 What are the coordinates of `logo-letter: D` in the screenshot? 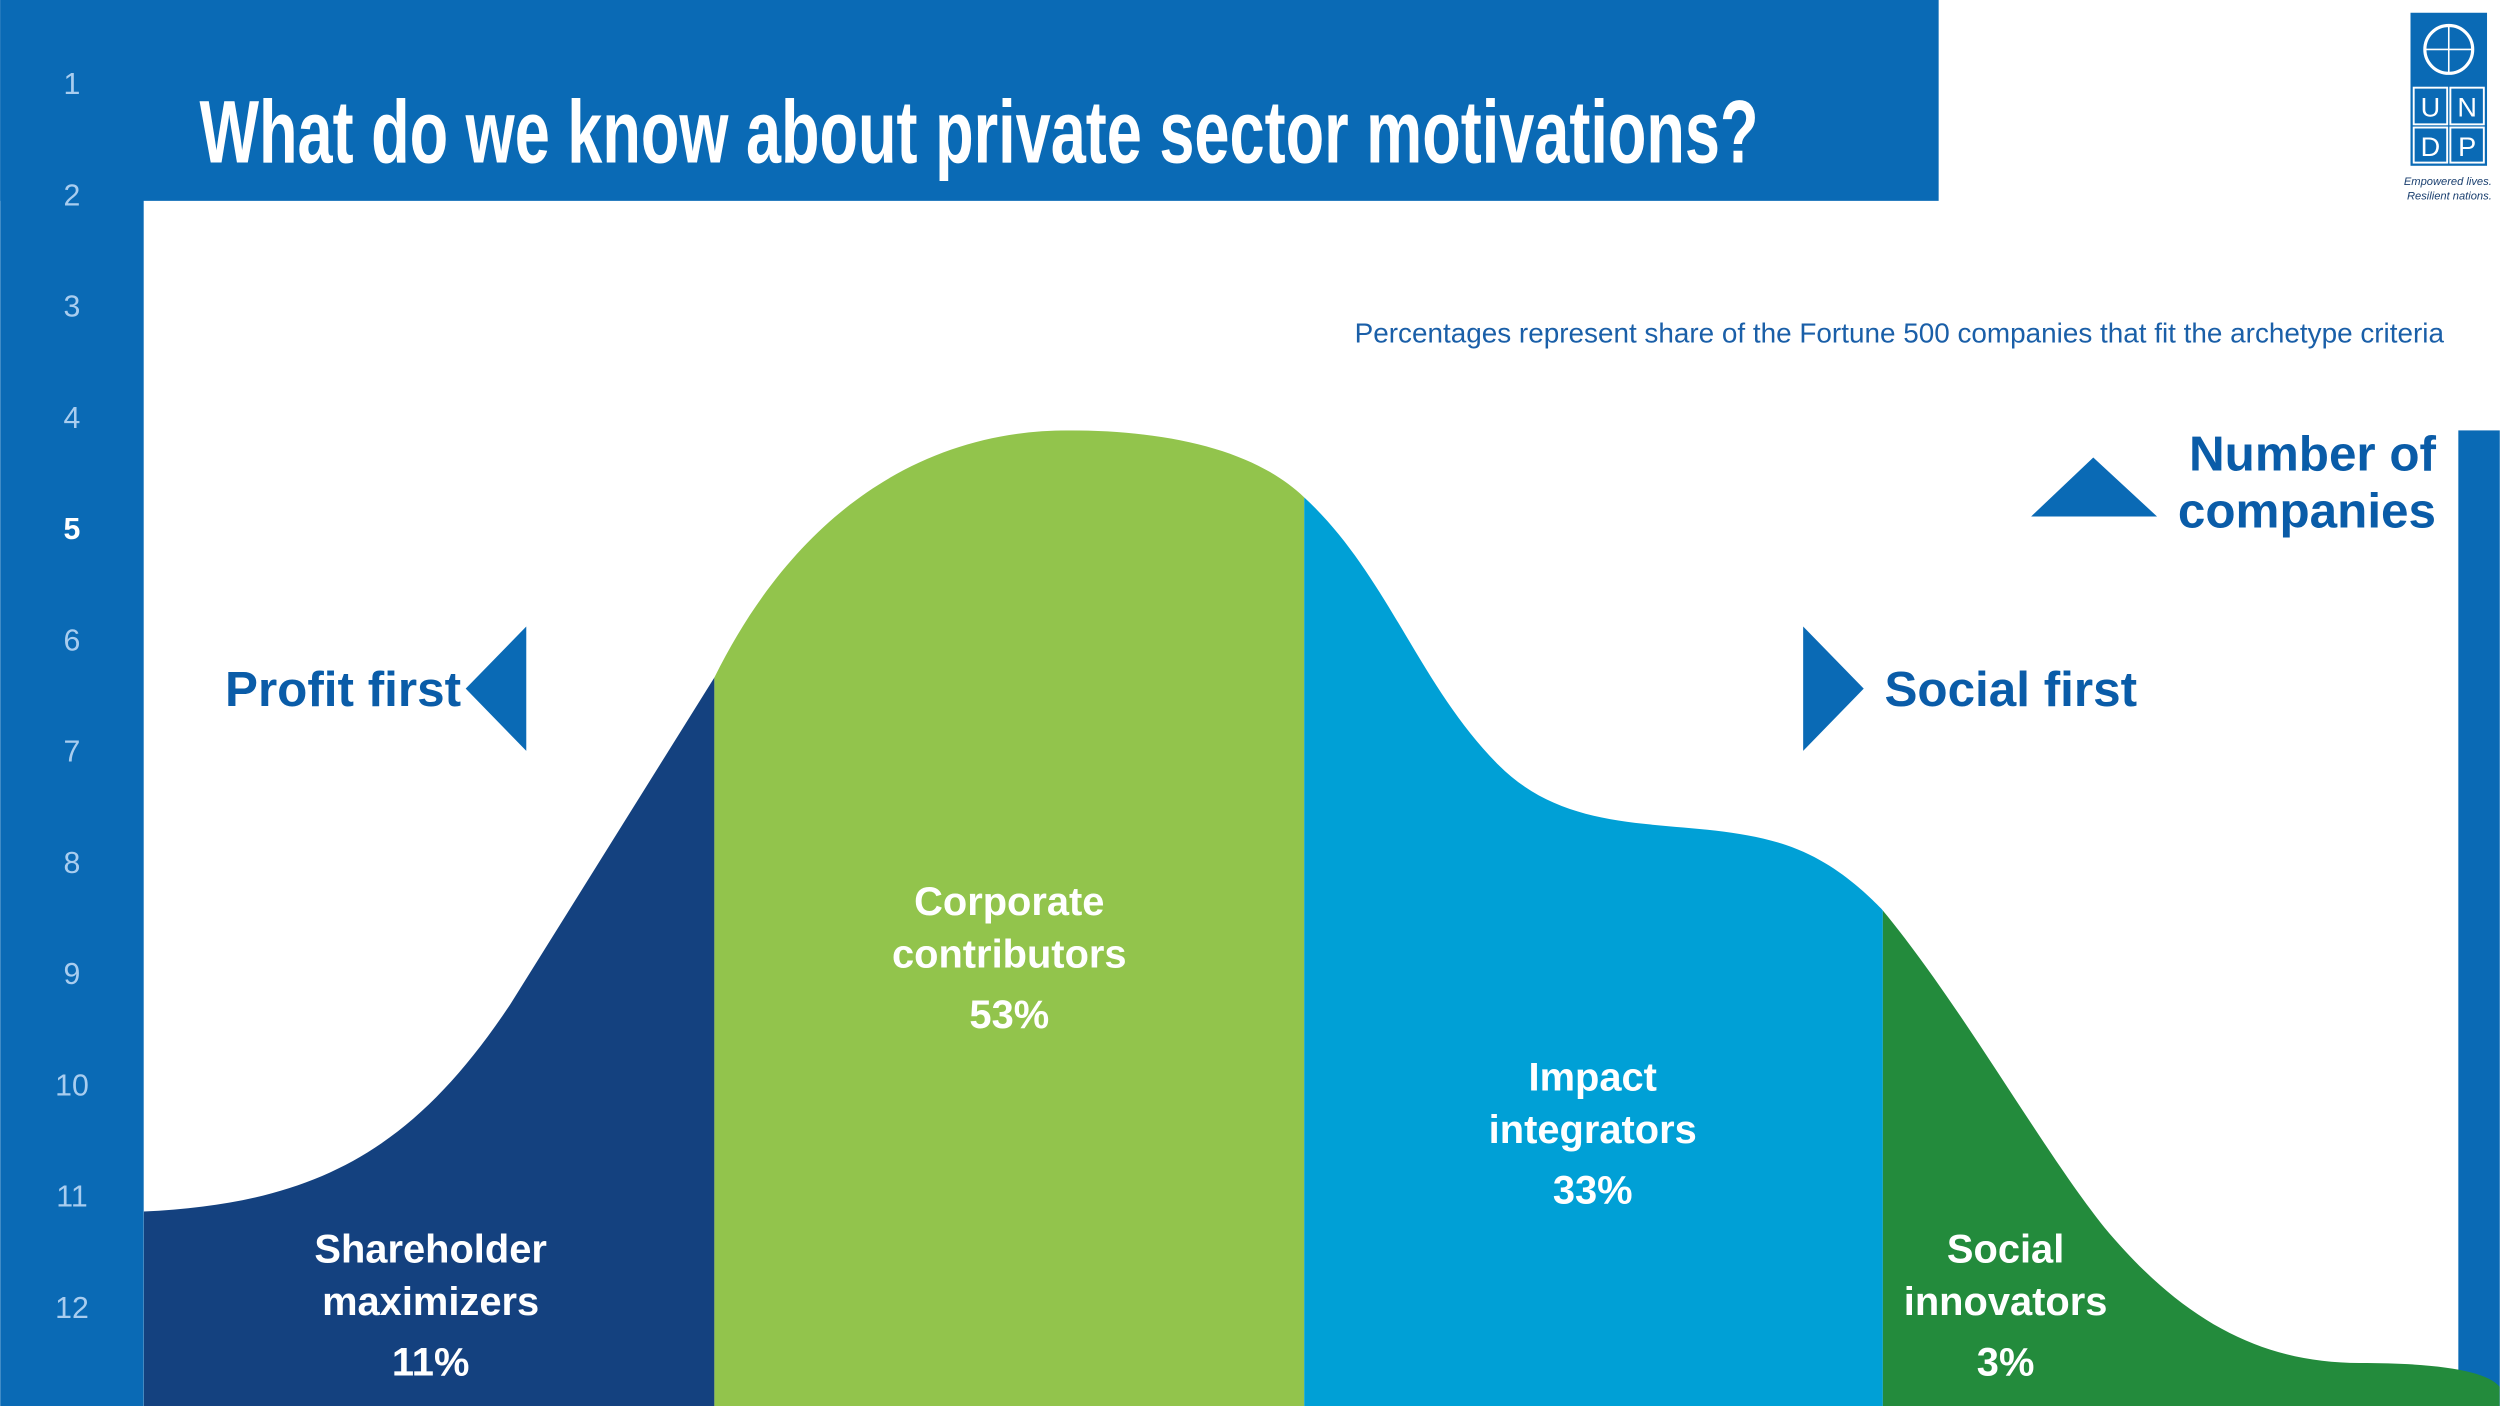 It's located at (2431, 146).